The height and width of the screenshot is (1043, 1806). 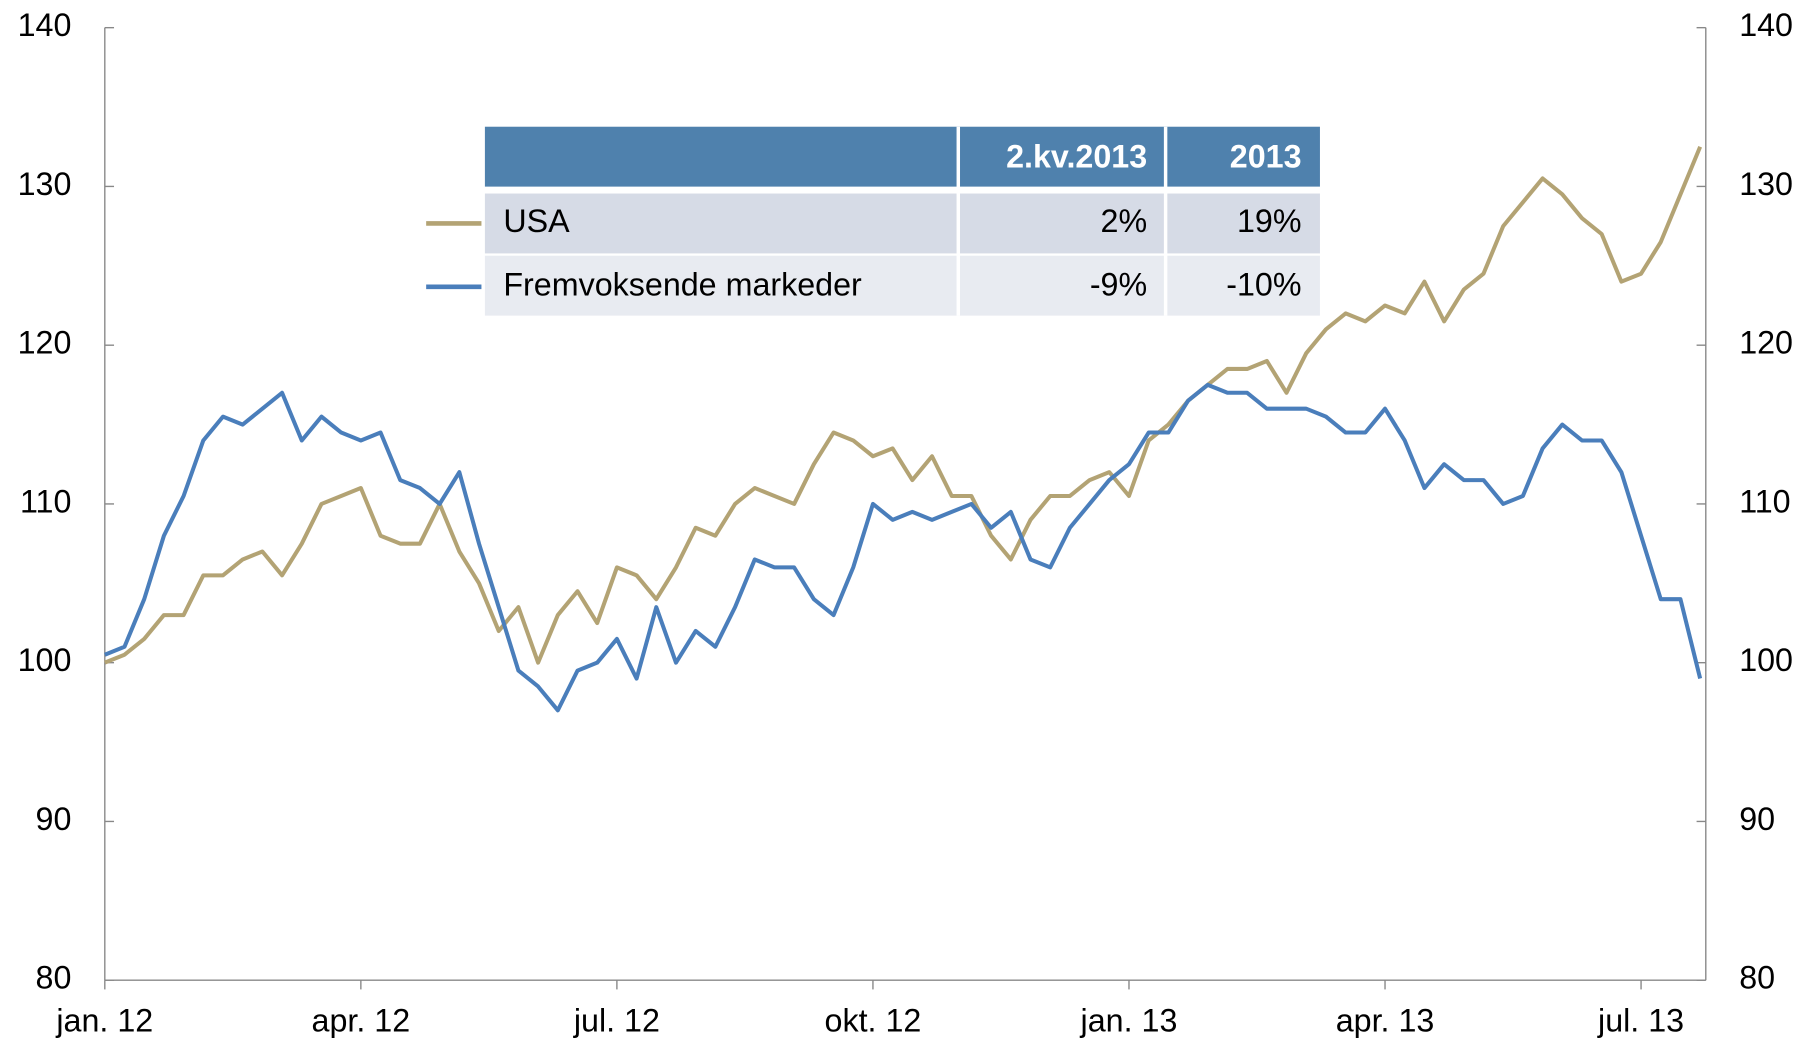 I want to click on table-cell: 19%, so click(x=1269, y=221).